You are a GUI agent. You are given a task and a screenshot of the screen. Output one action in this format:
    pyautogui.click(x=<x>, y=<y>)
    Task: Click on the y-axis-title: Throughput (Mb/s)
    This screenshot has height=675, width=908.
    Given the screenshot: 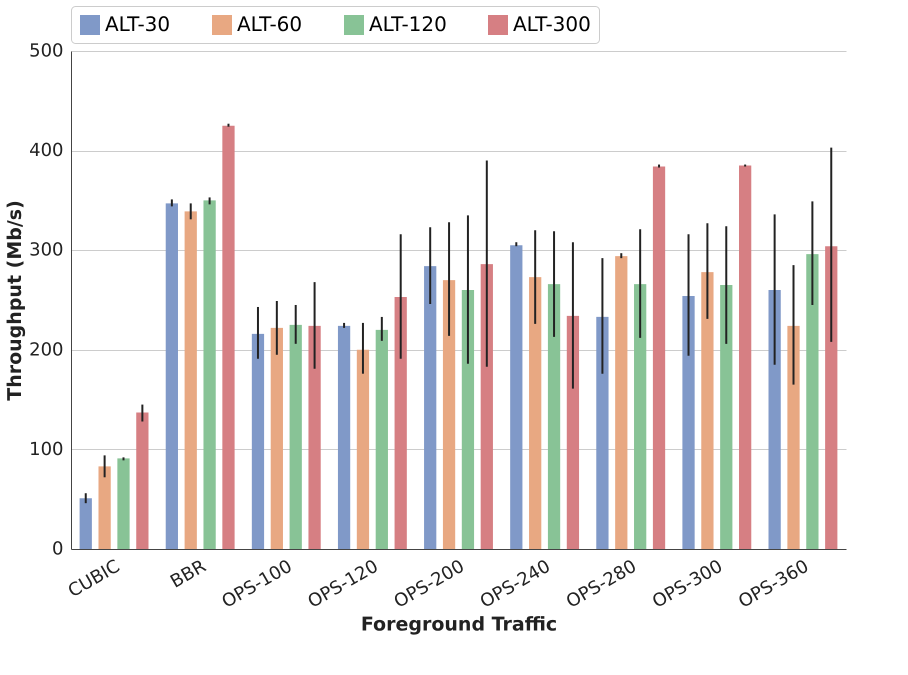 What is the action you would take?
    pyautogui.click(x=15, y=300)
    